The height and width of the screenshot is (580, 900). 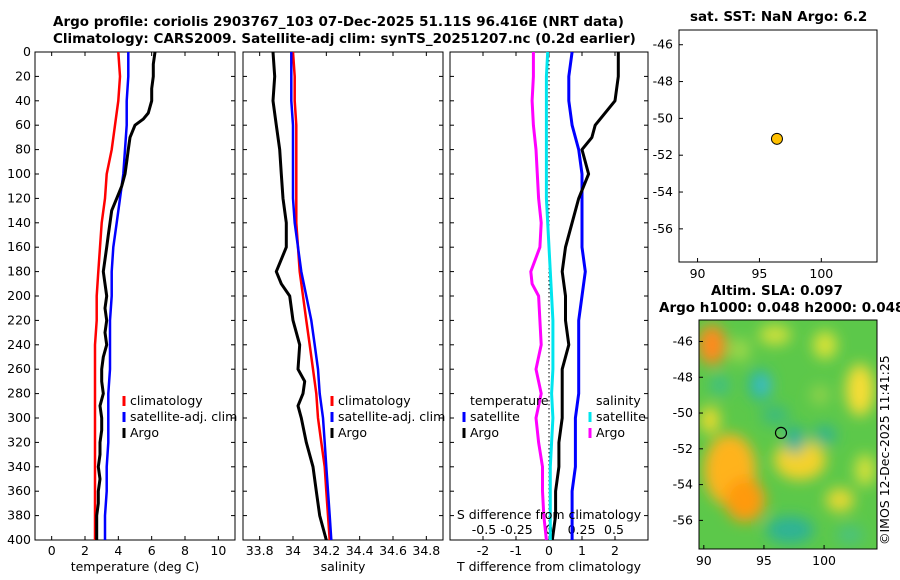 I want to click on sst-map-axes-box, so click(x=778, y=146).